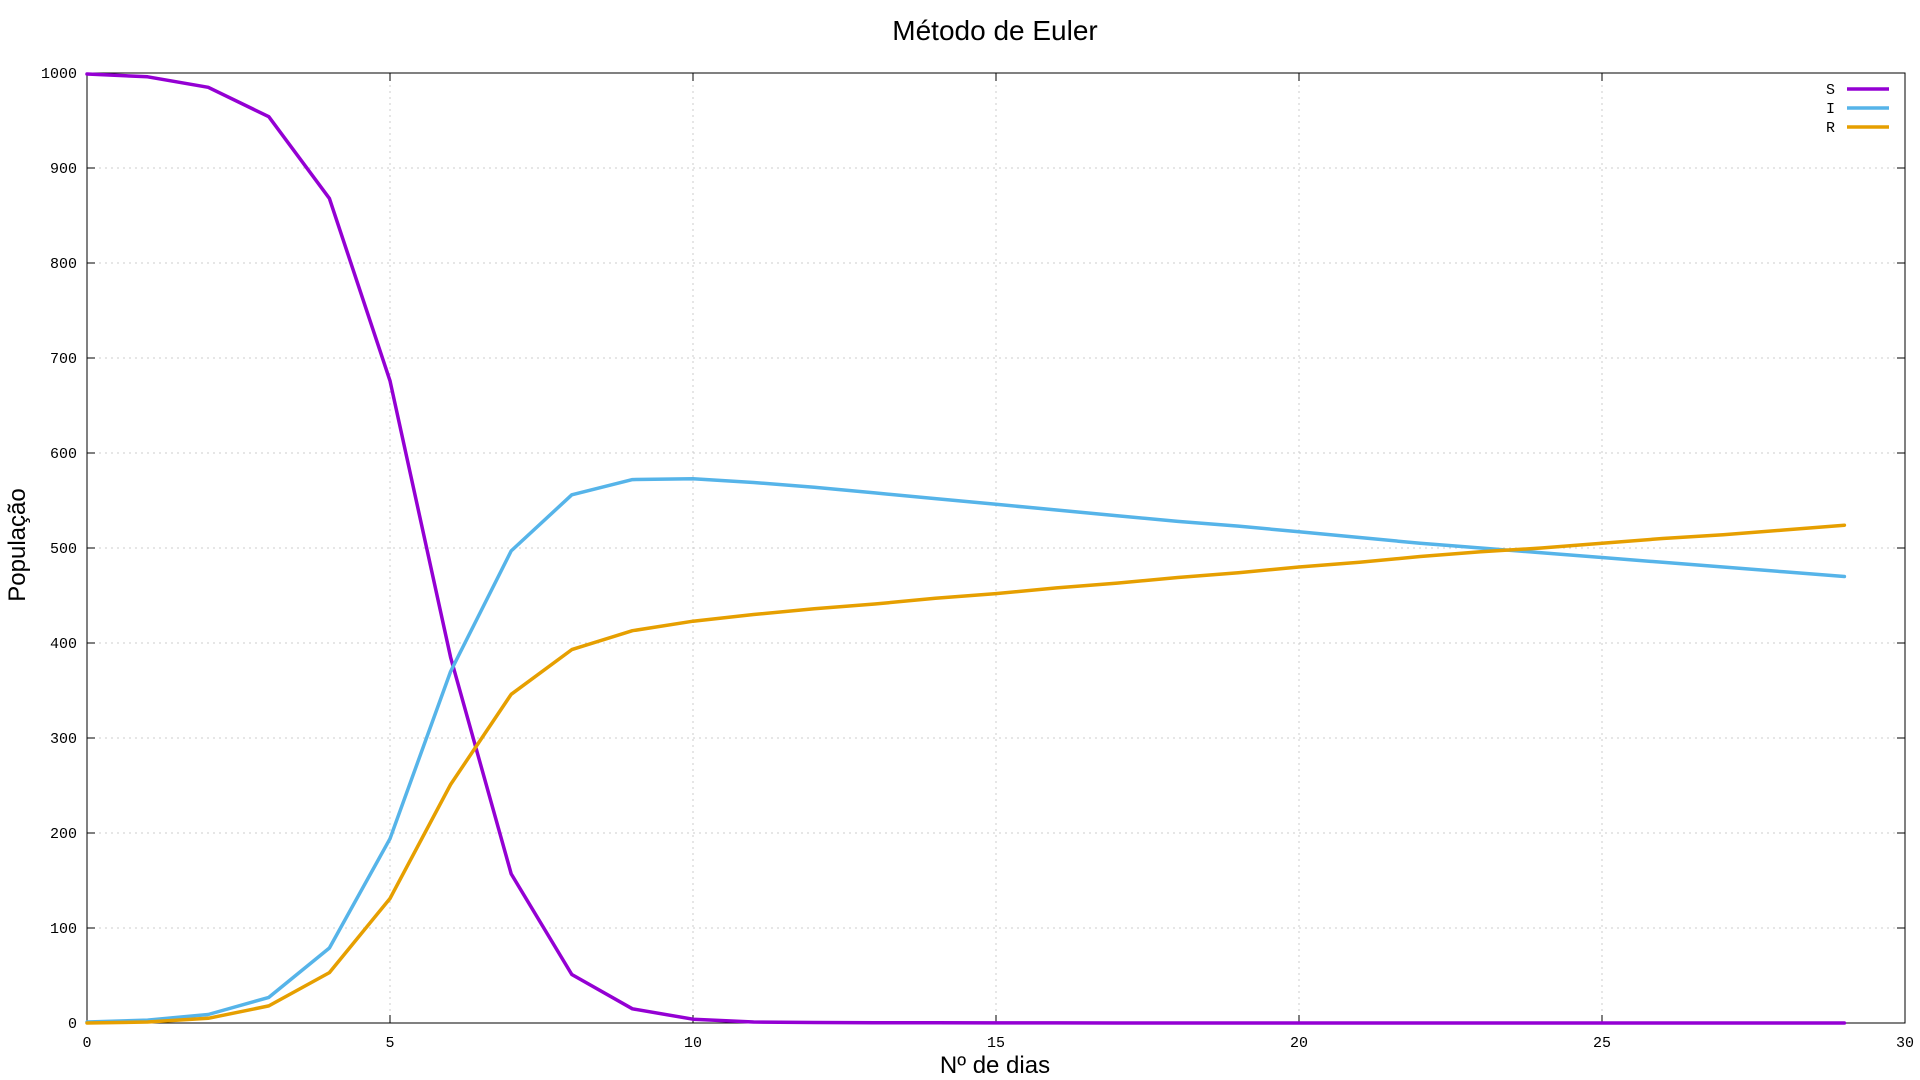 This screenshot has height=1080, width=1920. I want to click on legend-label-S: S, so click(1830, 90).